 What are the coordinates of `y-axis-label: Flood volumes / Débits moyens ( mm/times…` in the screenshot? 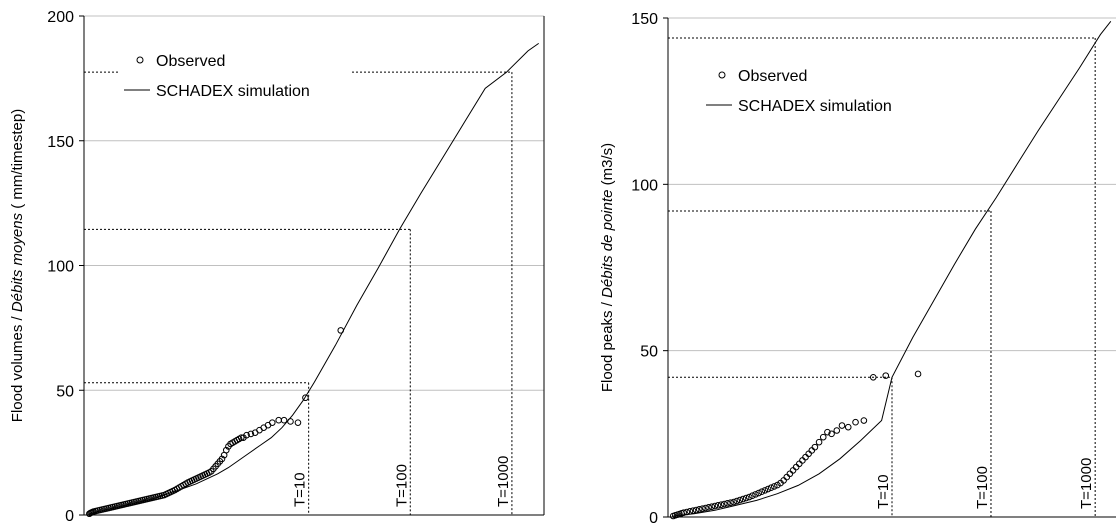 It's located at (17, 265).